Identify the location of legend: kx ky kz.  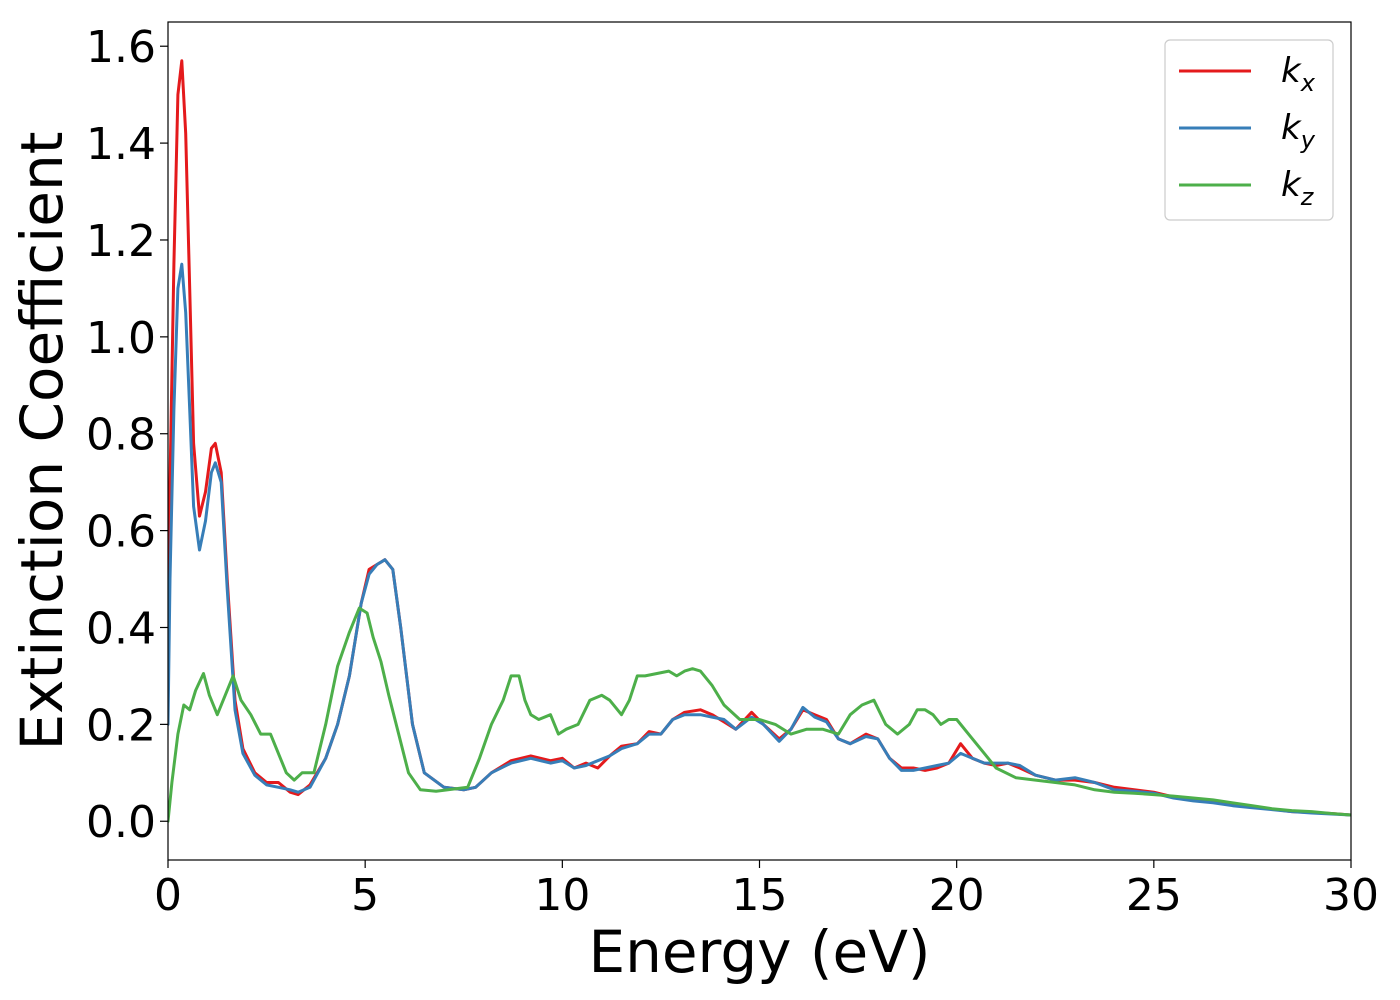
(1249, 130).